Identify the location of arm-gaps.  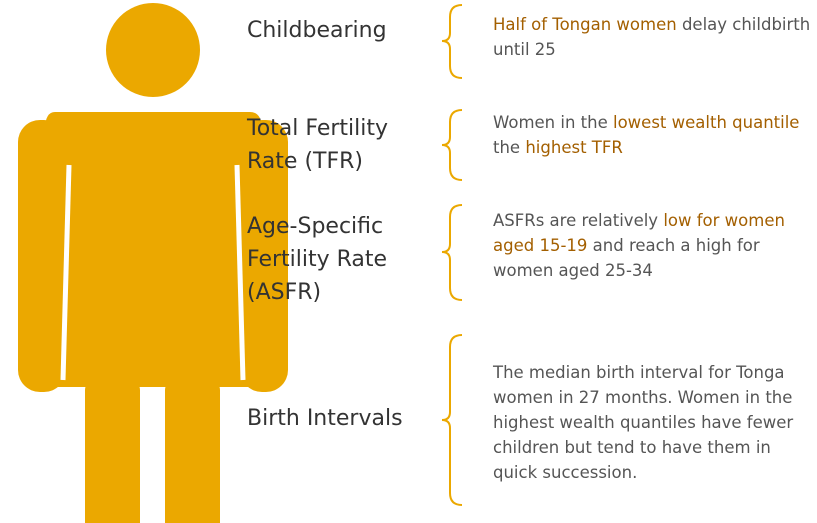
(153, 272).